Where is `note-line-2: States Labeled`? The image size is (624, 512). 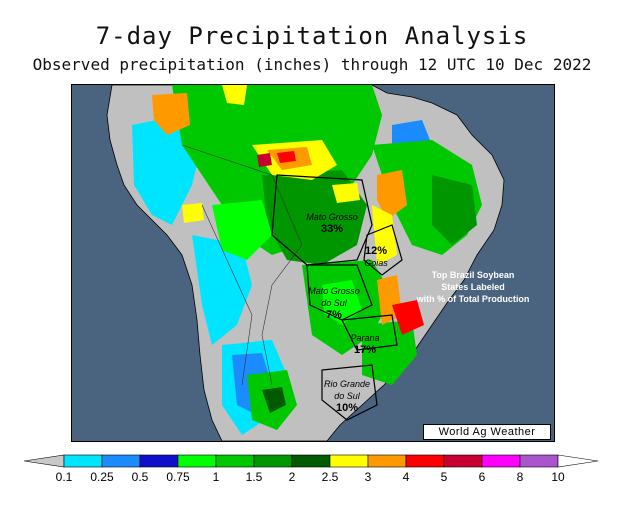
note-line-2: States Labeled is located at coordinates (473, 287).